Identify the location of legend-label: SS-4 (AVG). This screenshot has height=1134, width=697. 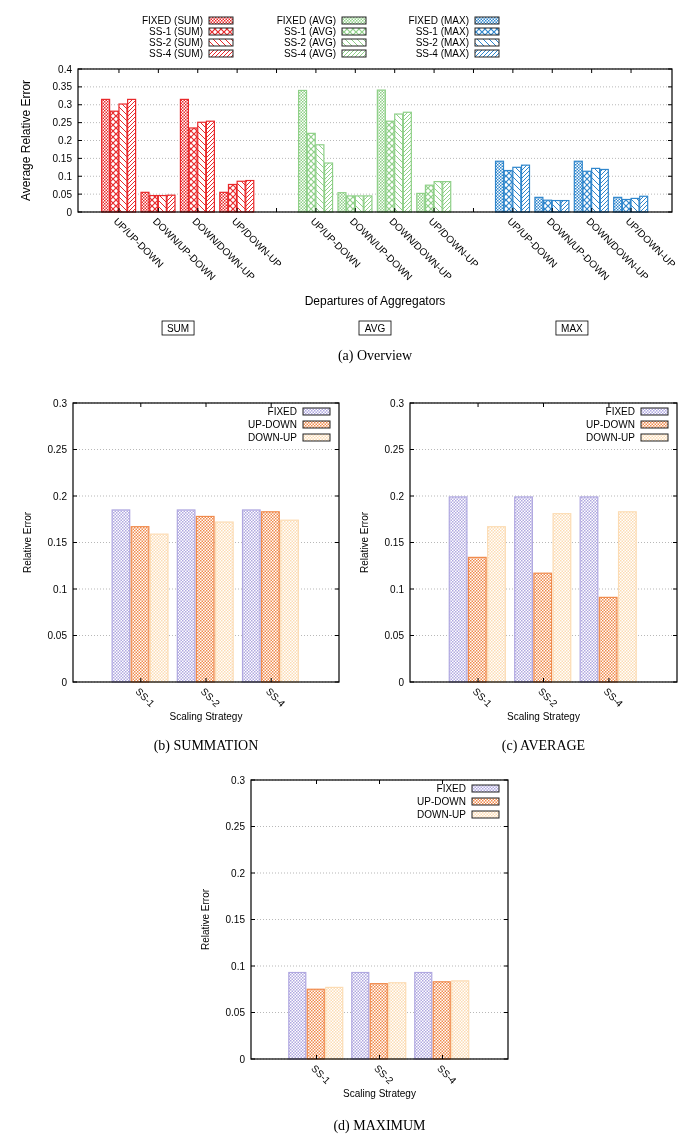
(309, 53).